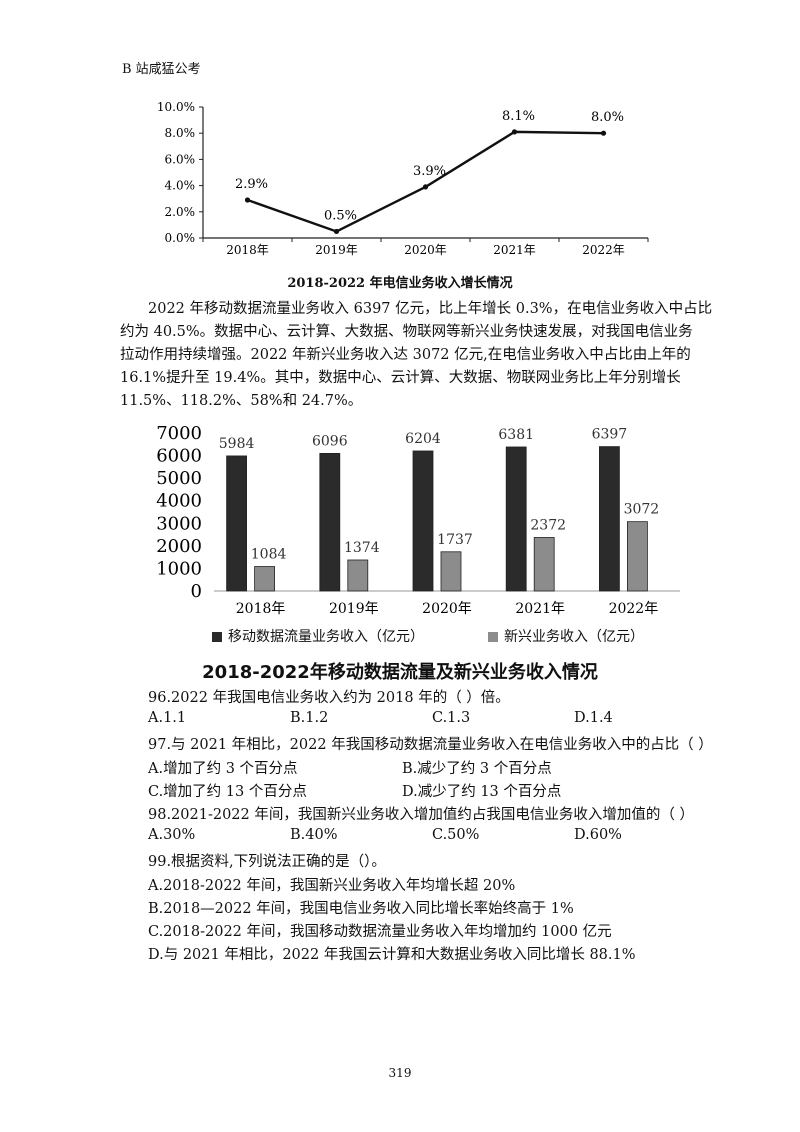  I want to click on legend-label-emerging: 新兴业务收入（亿元）, so click(574, 637).